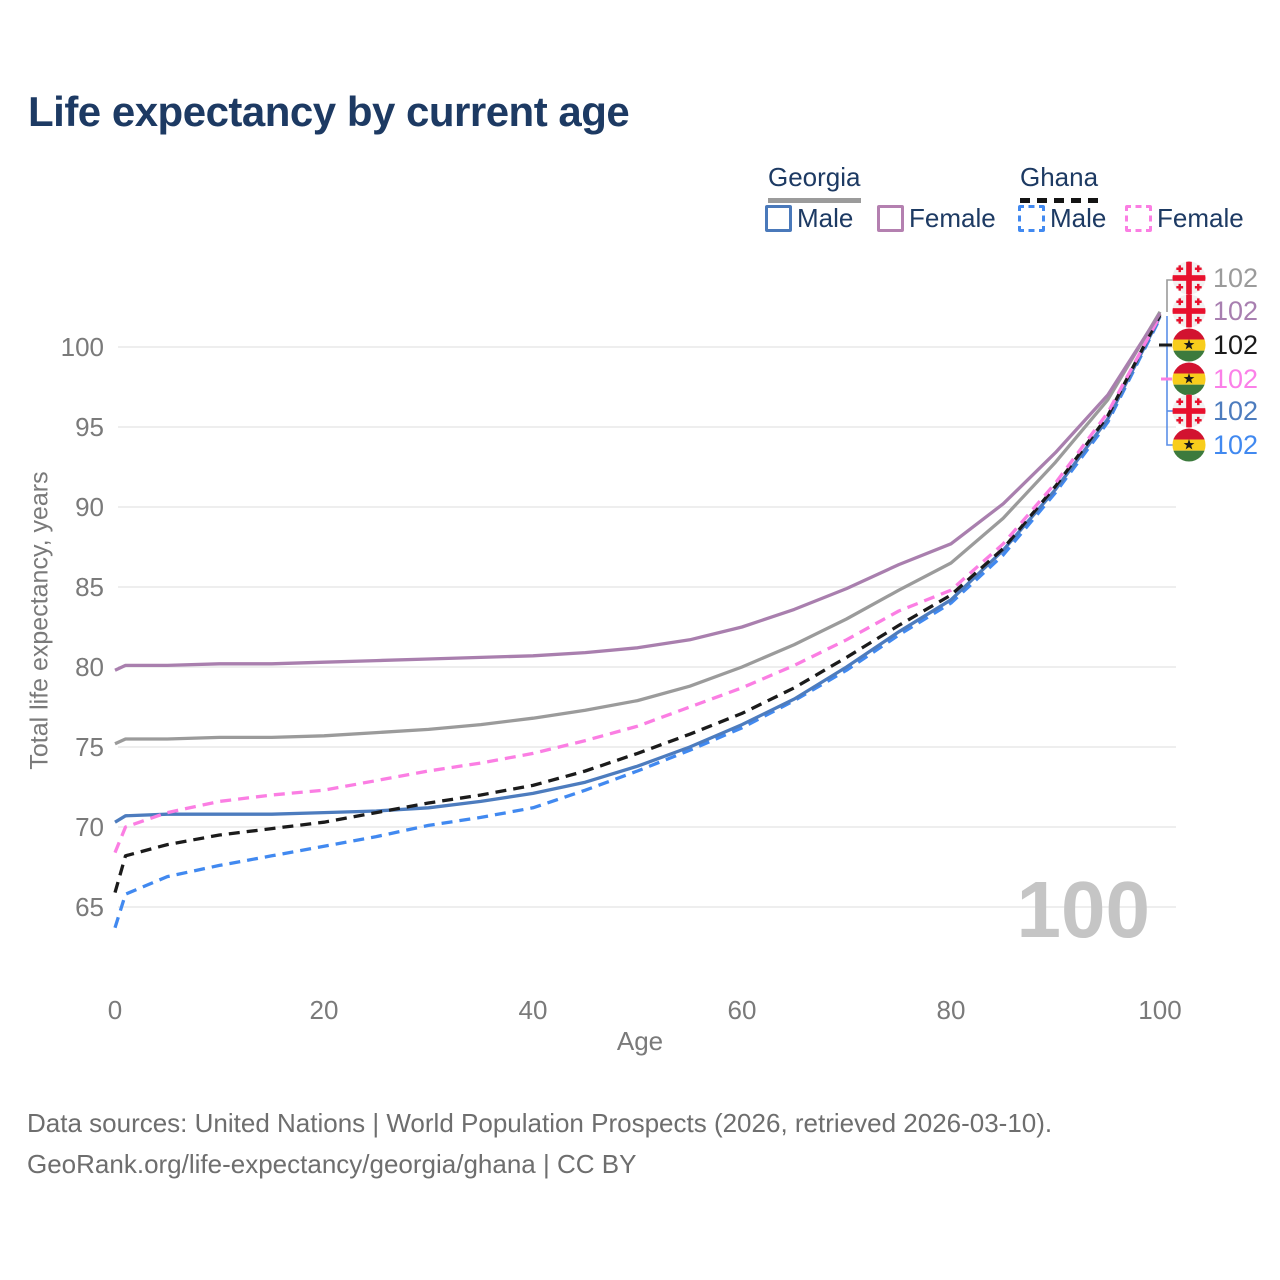 The image size is (1280, 1280). I want to click on y-tick-95: 95, so click(89, 427).